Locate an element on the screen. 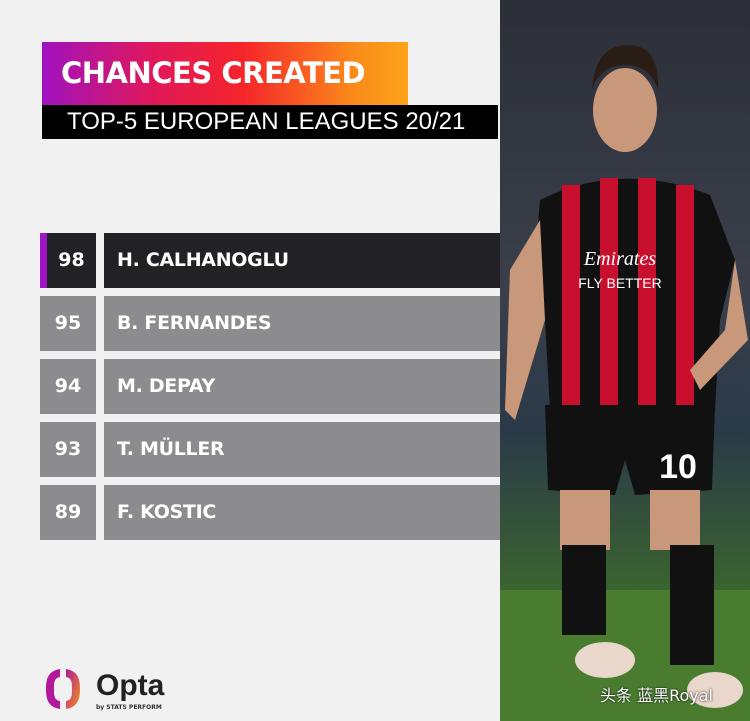 The image size is (750, 721). table-row: 95 B. FERNANDES is located at coordinates (270, 323).